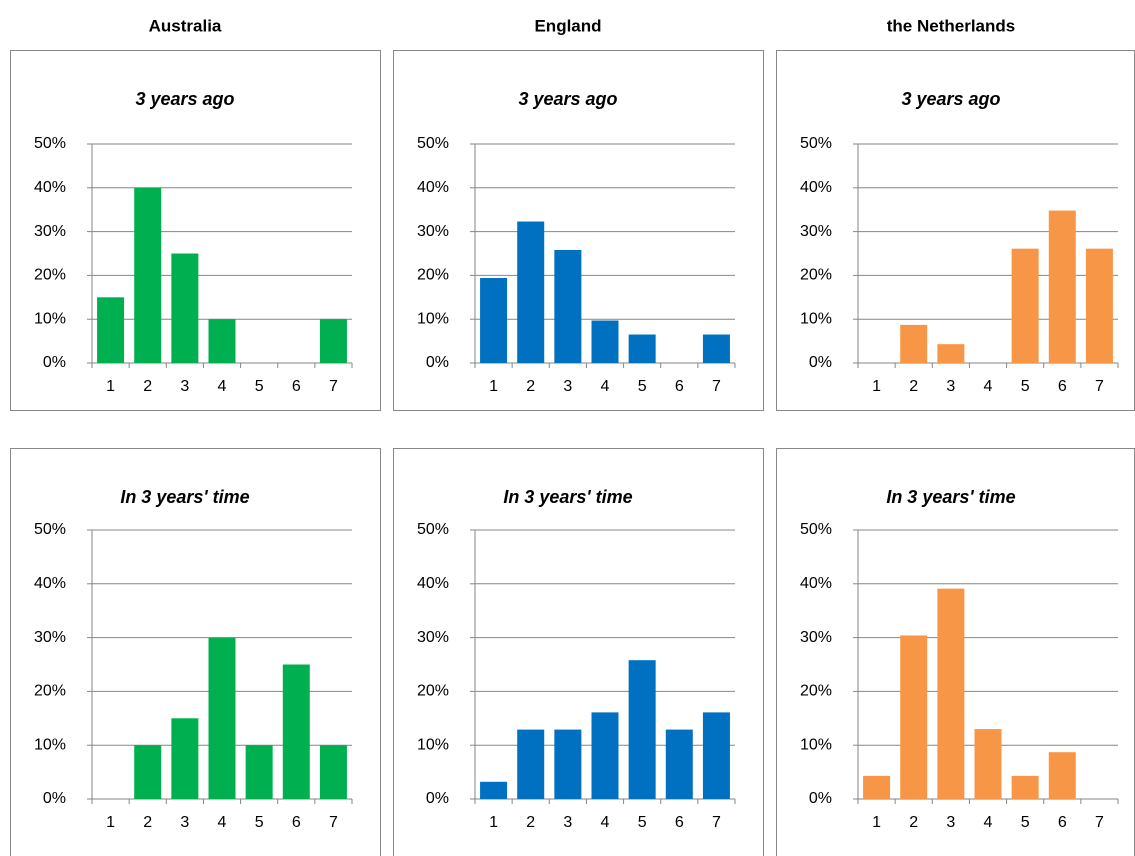 This screenshot has height=856, width=1135. What do you see at coordinates (567, 25) in the screenshot?
I see `column-header: England` at bounding box center [567, 25].